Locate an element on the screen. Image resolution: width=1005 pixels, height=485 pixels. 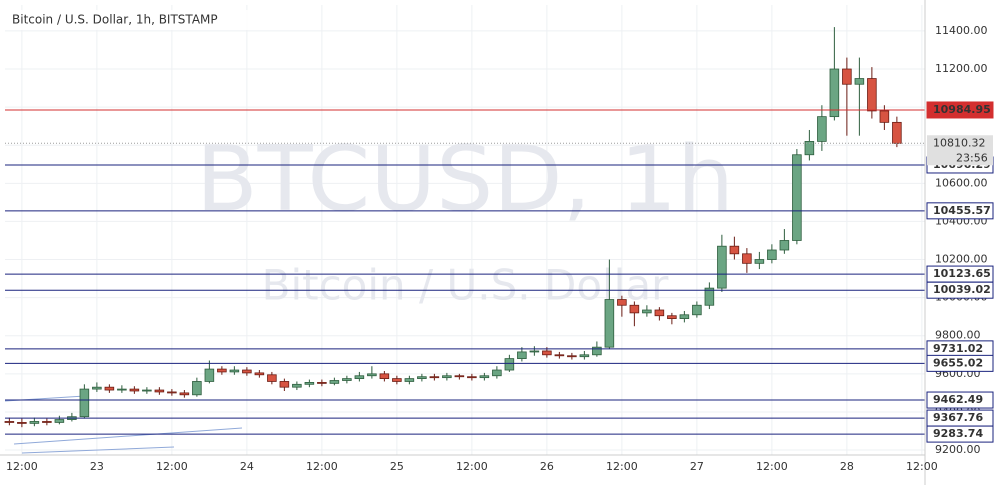
level-label: 10039.02 is located at coordinates (962, 289).